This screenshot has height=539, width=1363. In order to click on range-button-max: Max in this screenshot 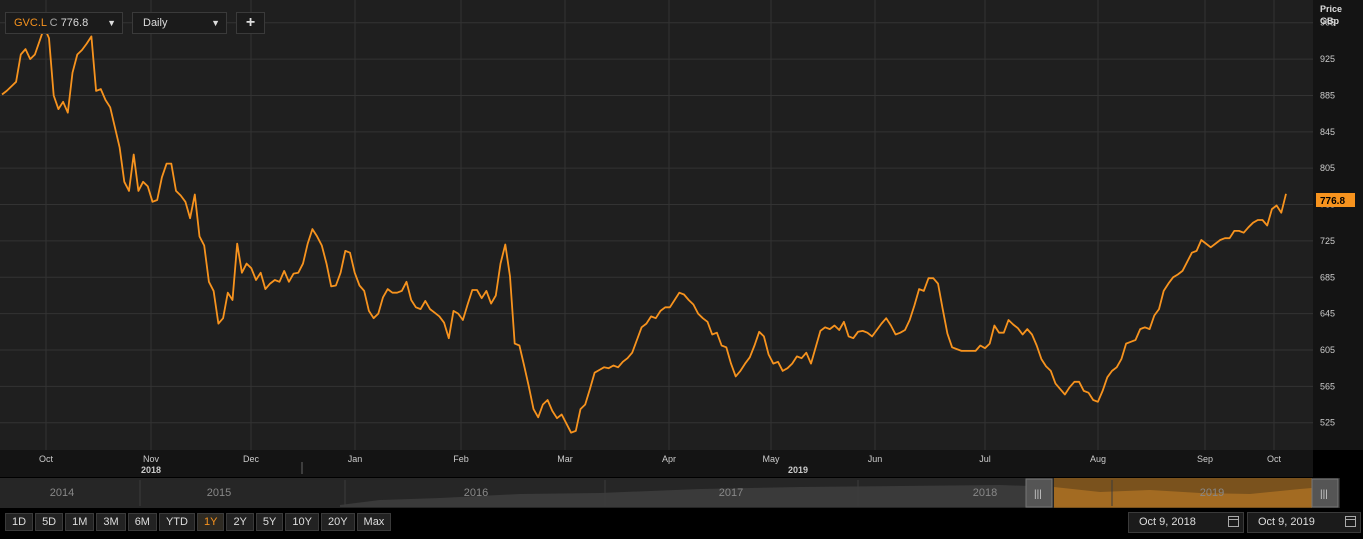, I will do `click(374, 522)`.